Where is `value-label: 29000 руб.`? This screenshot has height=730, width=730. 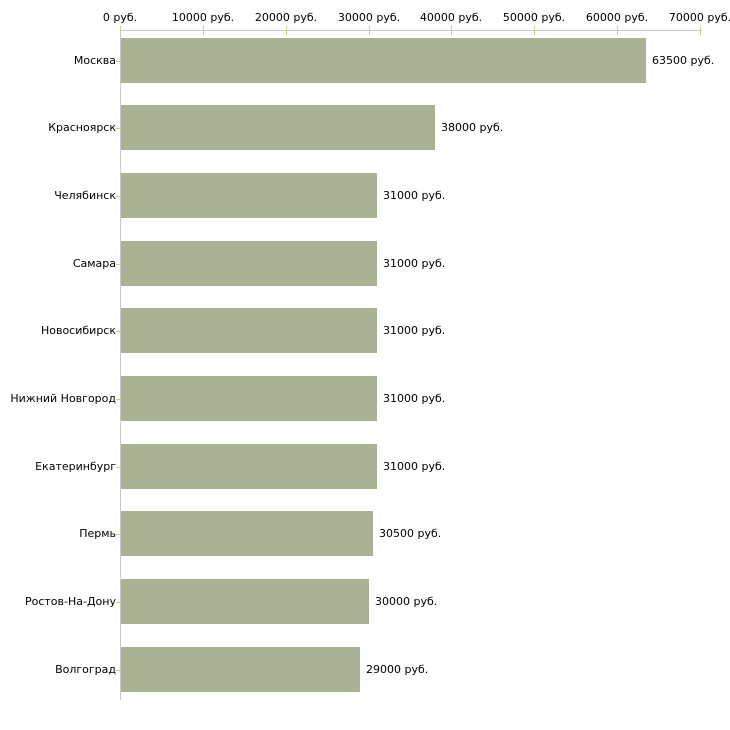
value-label: 29000 руб. is located at coordinates (397, 669).